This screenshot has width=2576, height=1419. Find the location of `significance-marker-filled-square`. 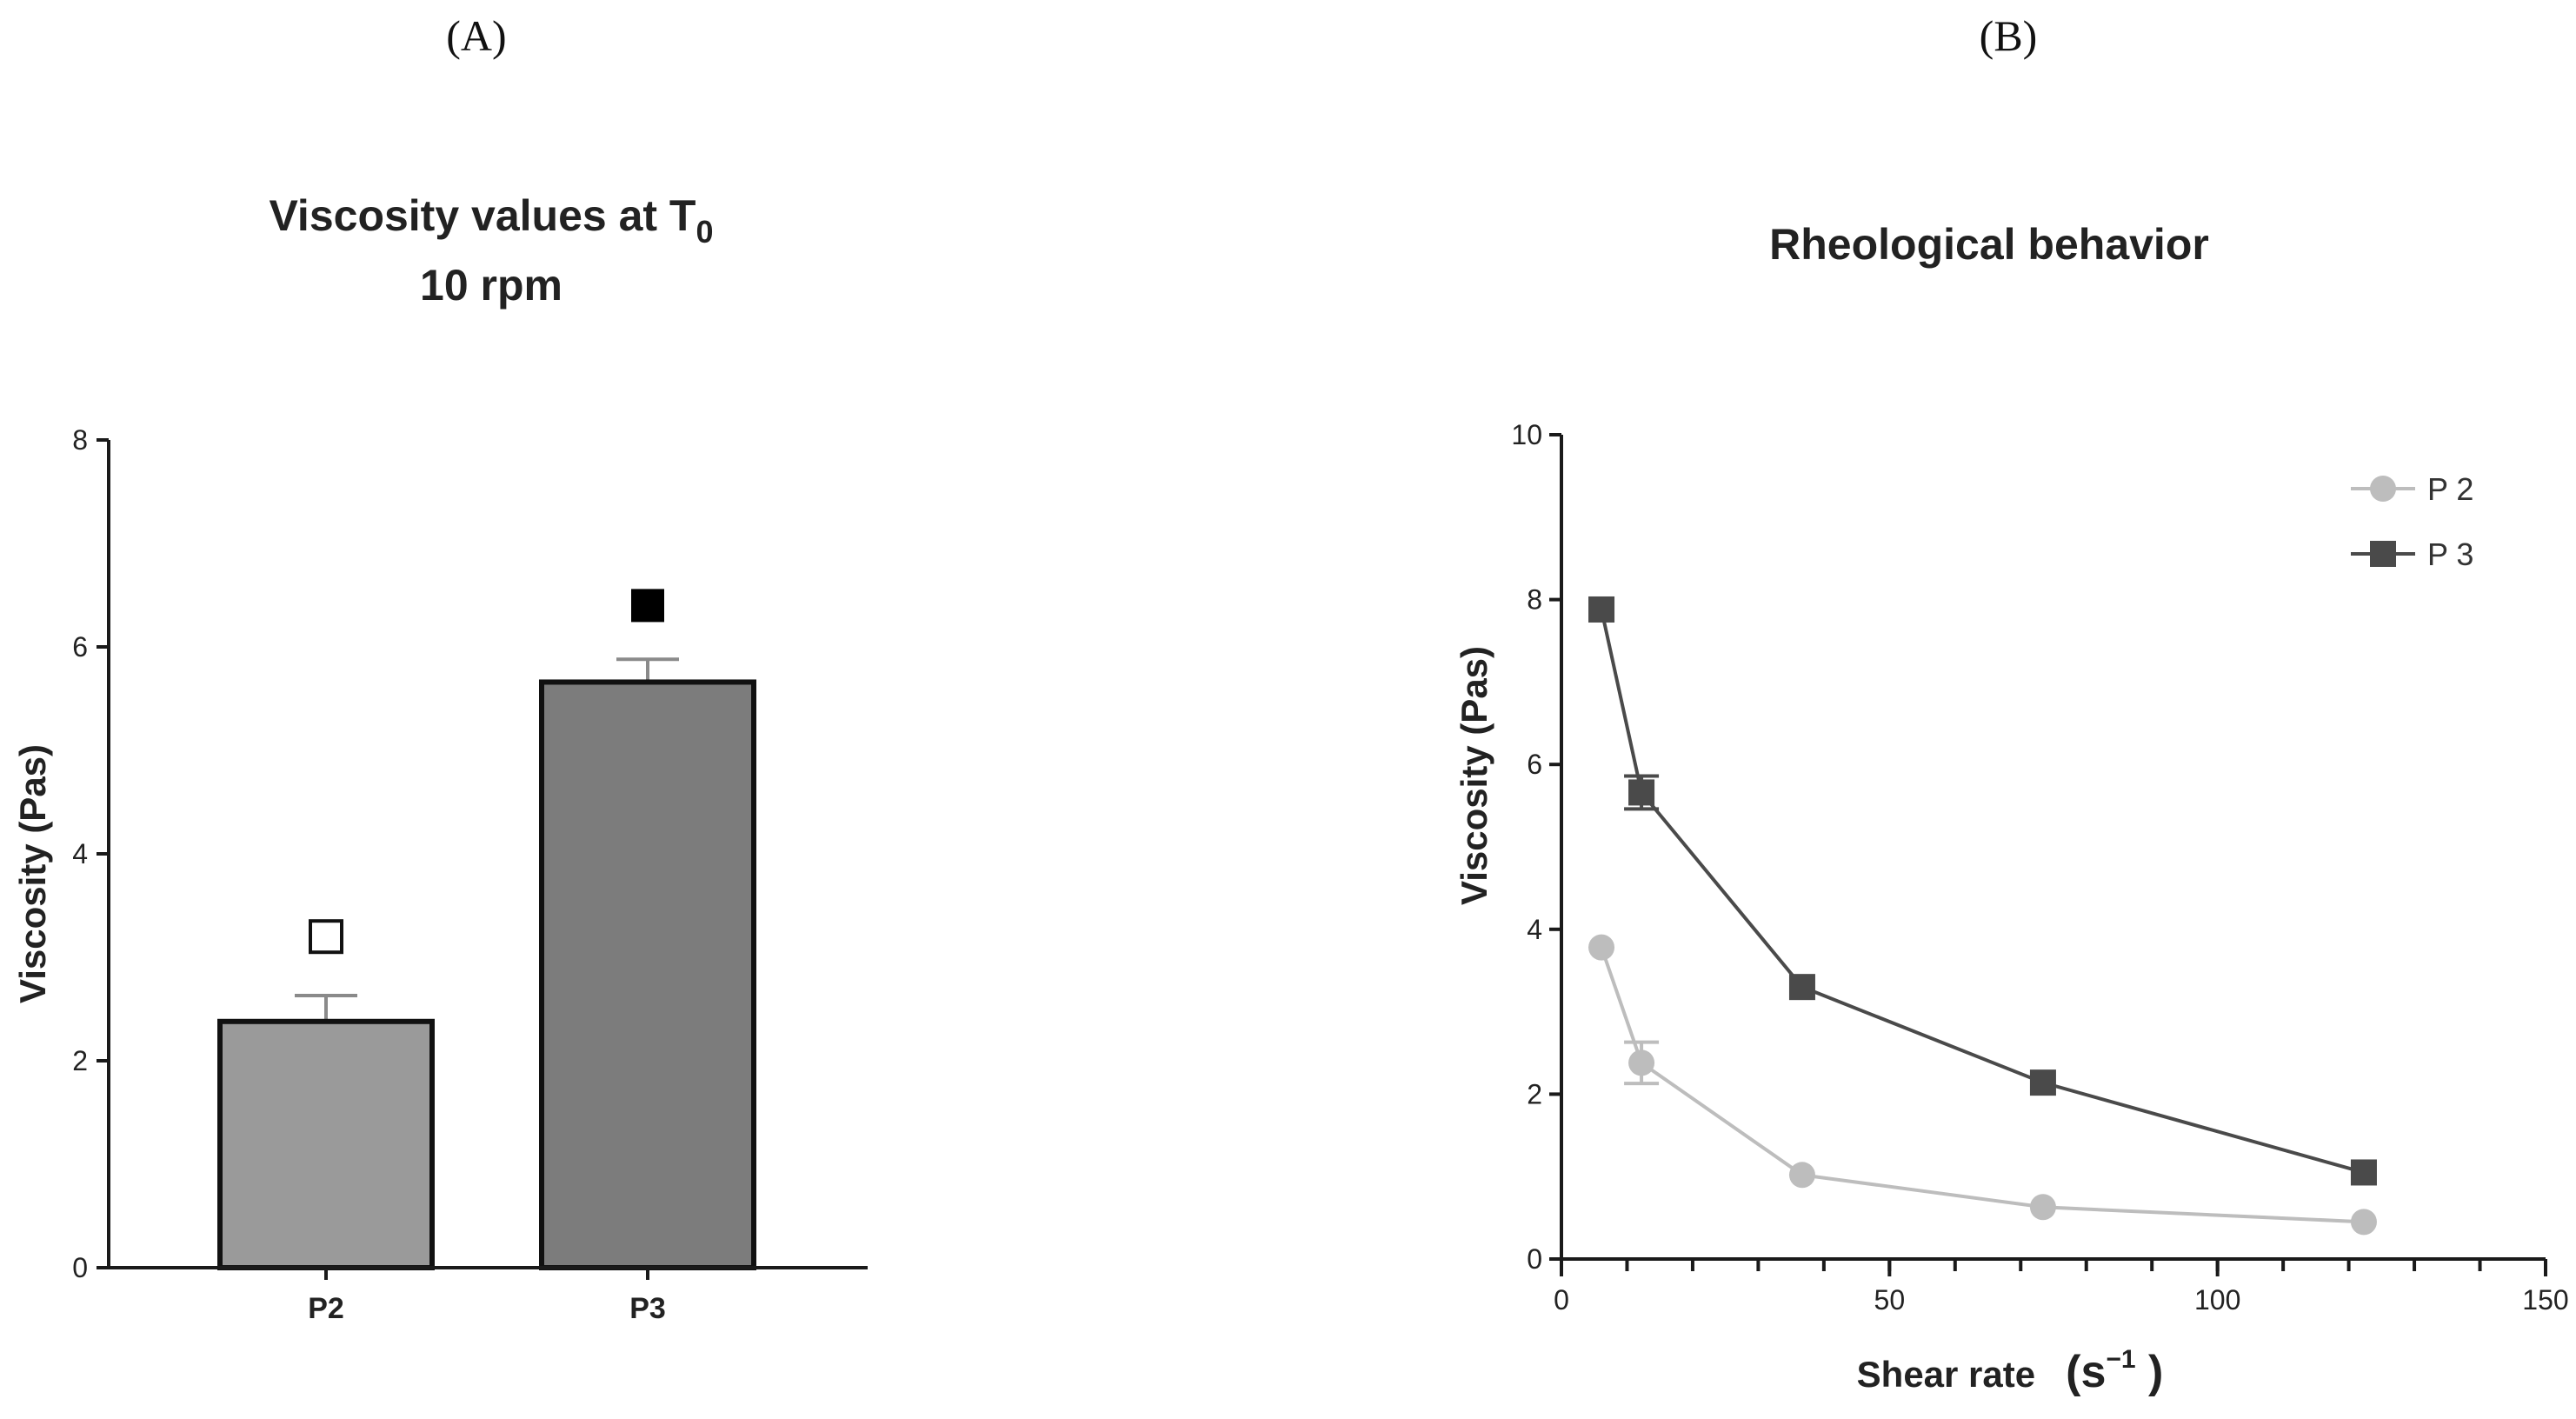

significance-marker-filled-square is located at coordinates (647, 606).